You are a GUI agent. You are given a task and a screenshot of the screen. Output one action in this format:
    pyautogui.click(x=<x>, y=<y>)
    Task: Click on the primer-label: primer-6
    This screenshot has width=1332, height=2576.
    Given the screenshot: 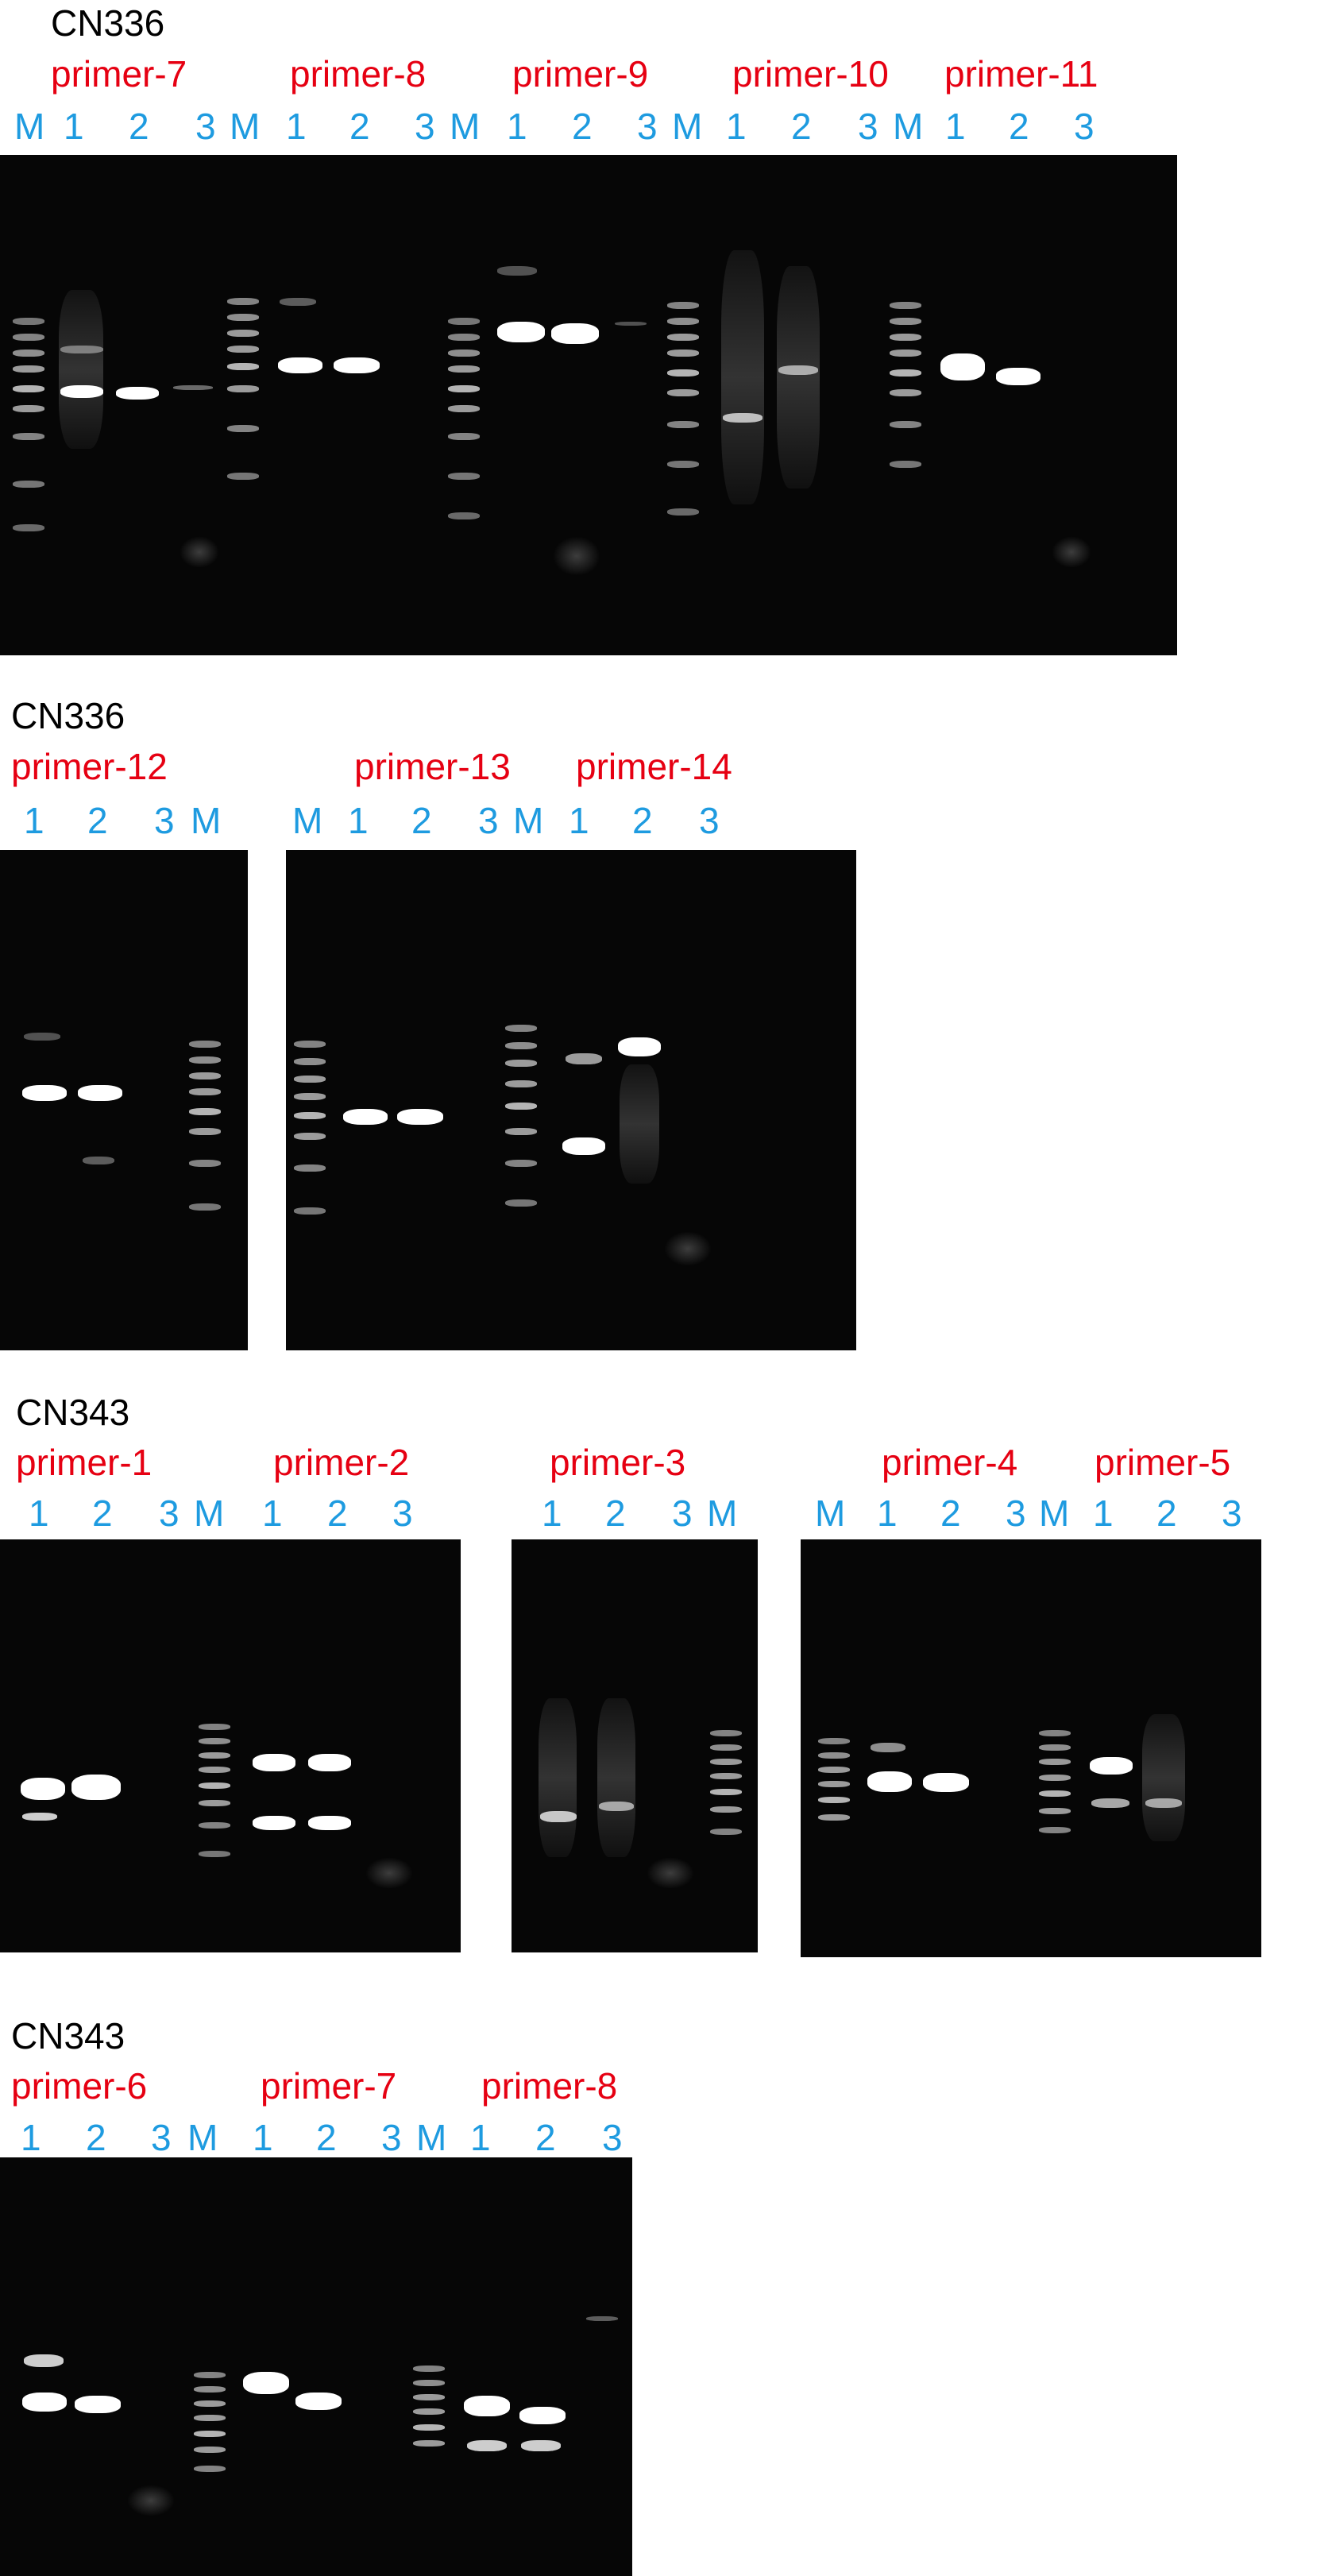 What is the action you would take?
    pyautogui.click(x=79, y=2086)
    